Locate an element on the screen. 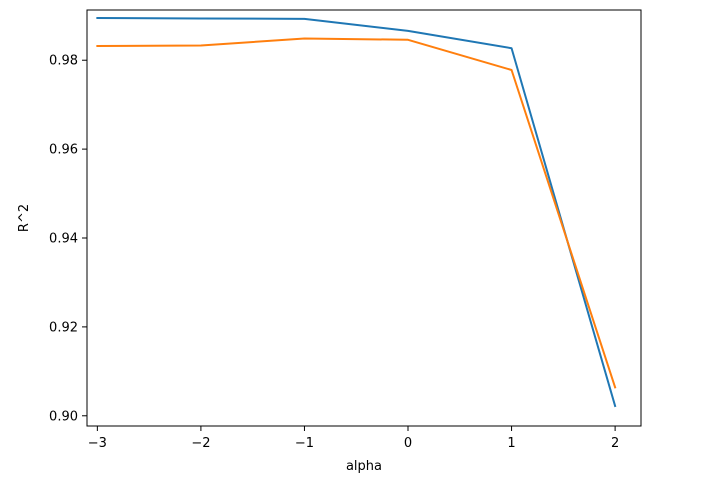 The image size is (703, 494). y-tick-label: 0.98 is located at coordinates (63, 61).